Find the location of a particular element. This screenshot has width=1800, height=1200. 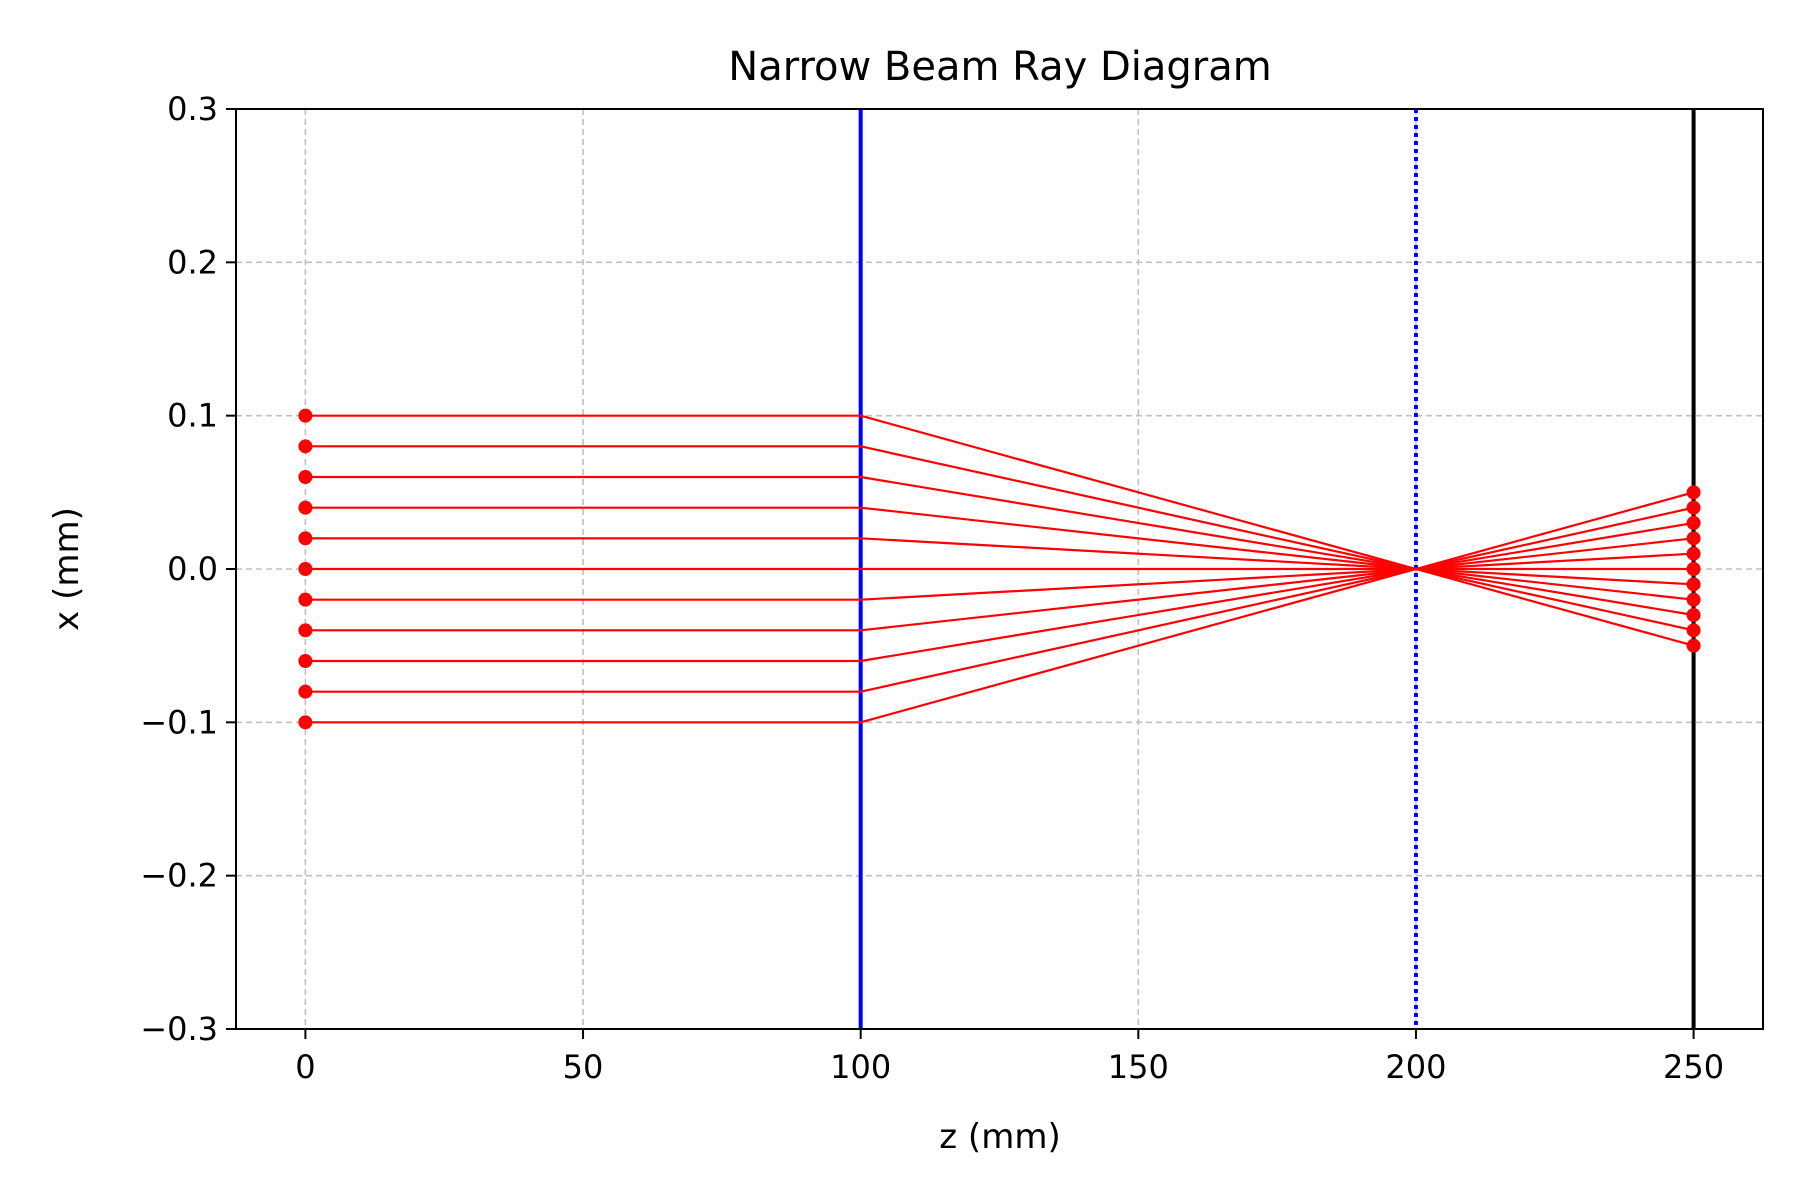

x-axis-title: z (mm) is located at coordinates (999, 1137).